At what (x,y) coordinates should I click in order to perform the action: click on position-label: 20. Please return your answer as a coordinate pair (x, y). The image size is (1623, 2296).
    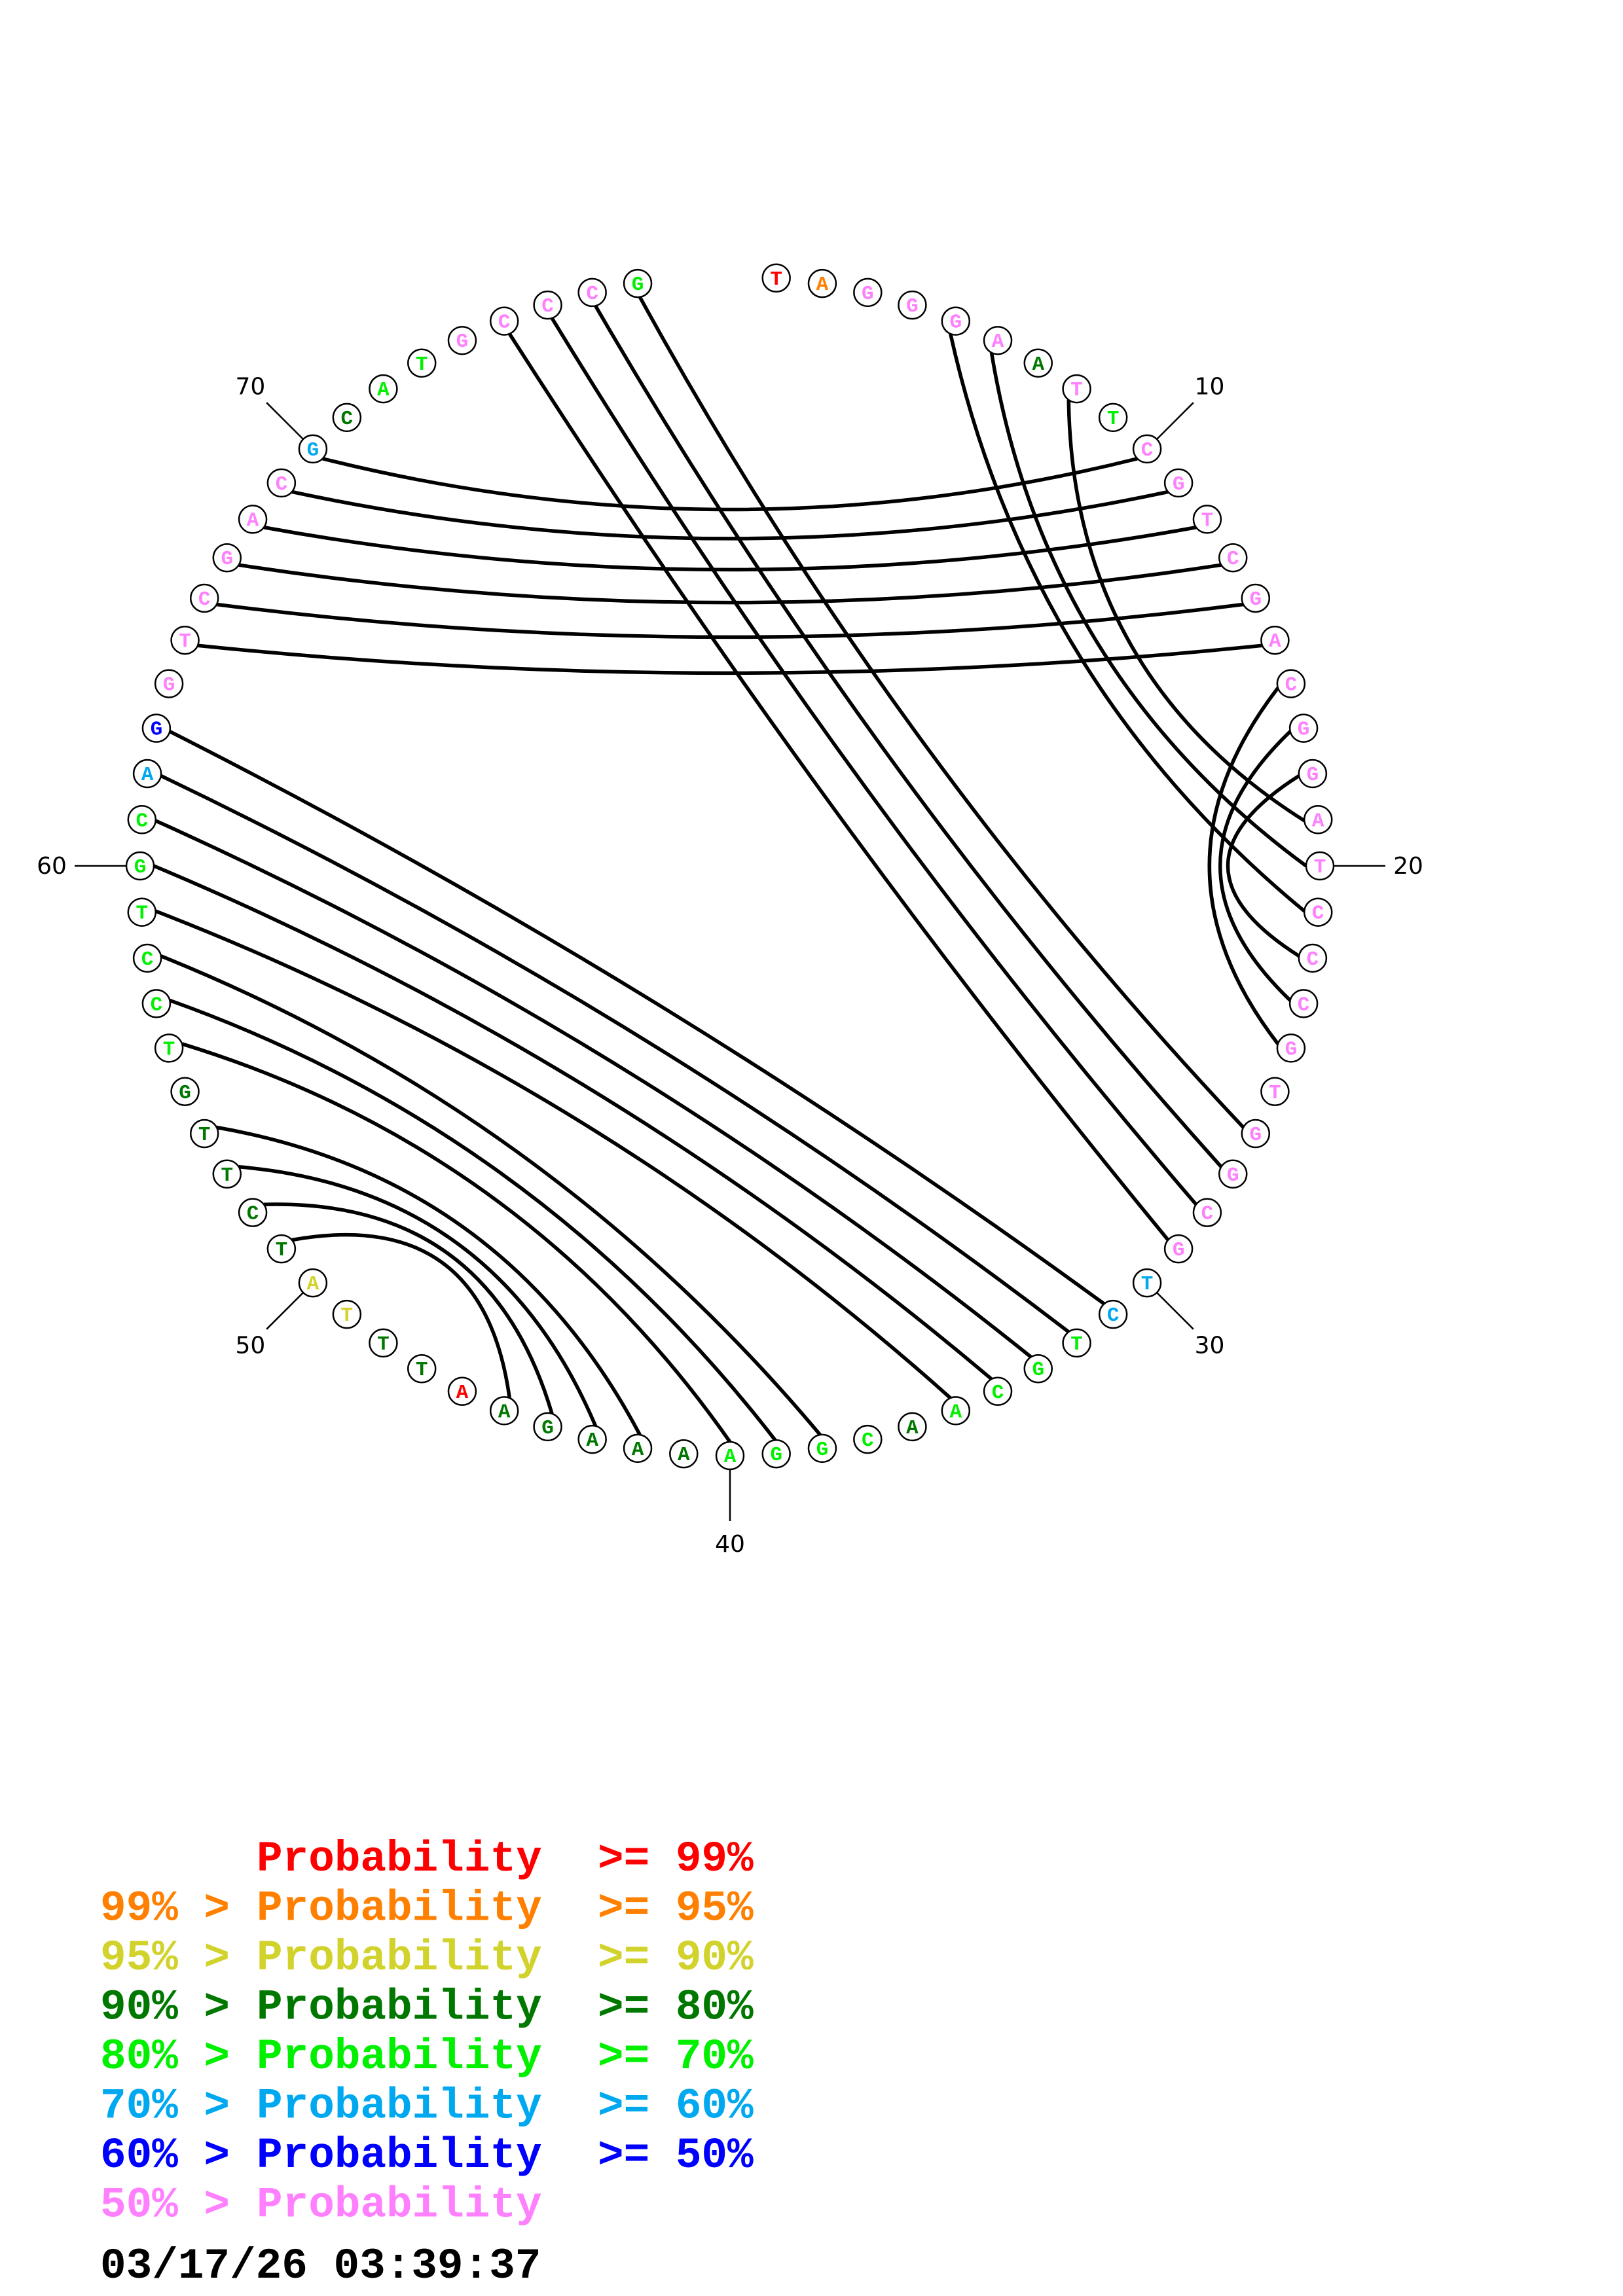
    Looking at the image, I should click on (1408, 866).